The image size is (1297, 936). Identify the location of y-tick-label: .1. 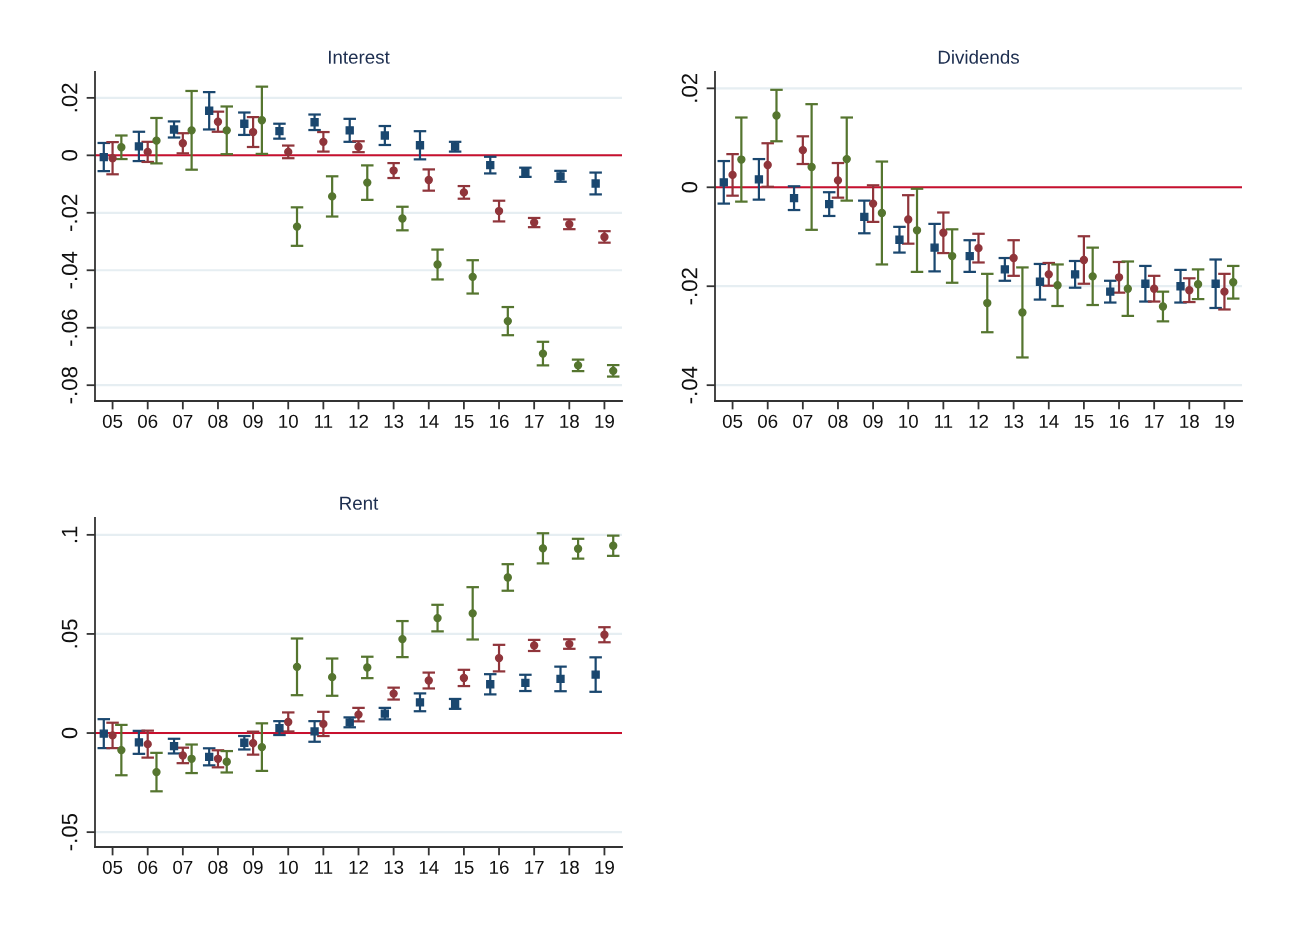
(69, 534).